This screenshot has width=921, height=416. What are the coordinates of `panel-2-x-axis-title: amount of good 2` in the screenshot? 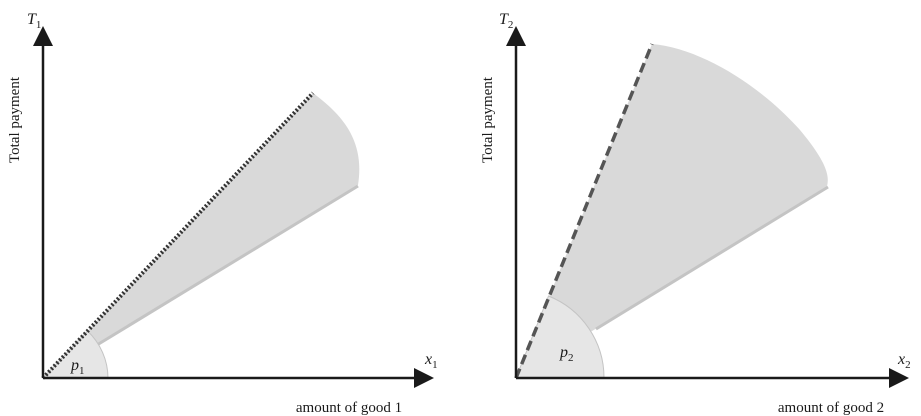 It's located at (831, 408).